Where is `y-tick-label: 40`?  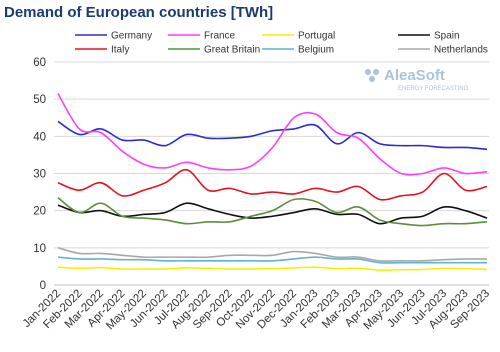
y-tick-label: 40 is located at coordinates (39, 137).